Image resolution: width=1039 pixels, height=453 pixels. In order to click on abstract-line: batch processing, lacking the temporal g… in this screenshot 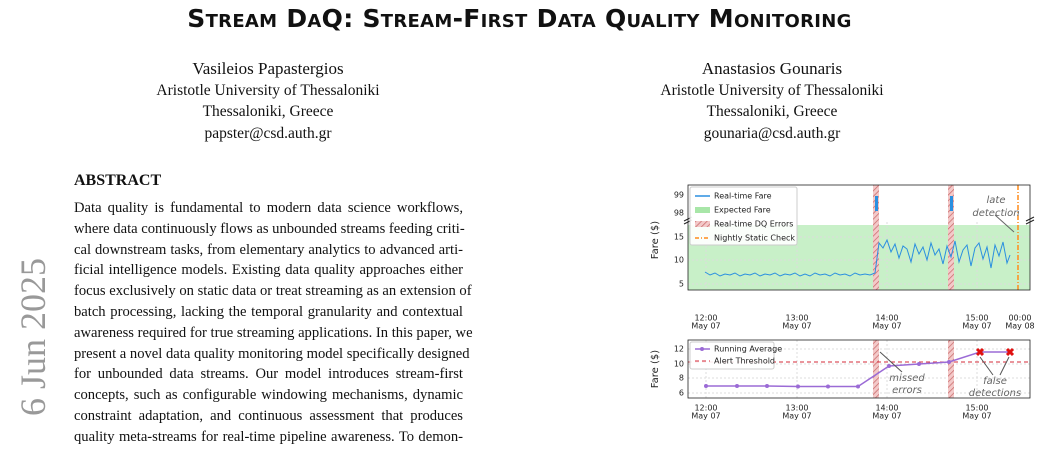, I will do `click(268, 312)`.